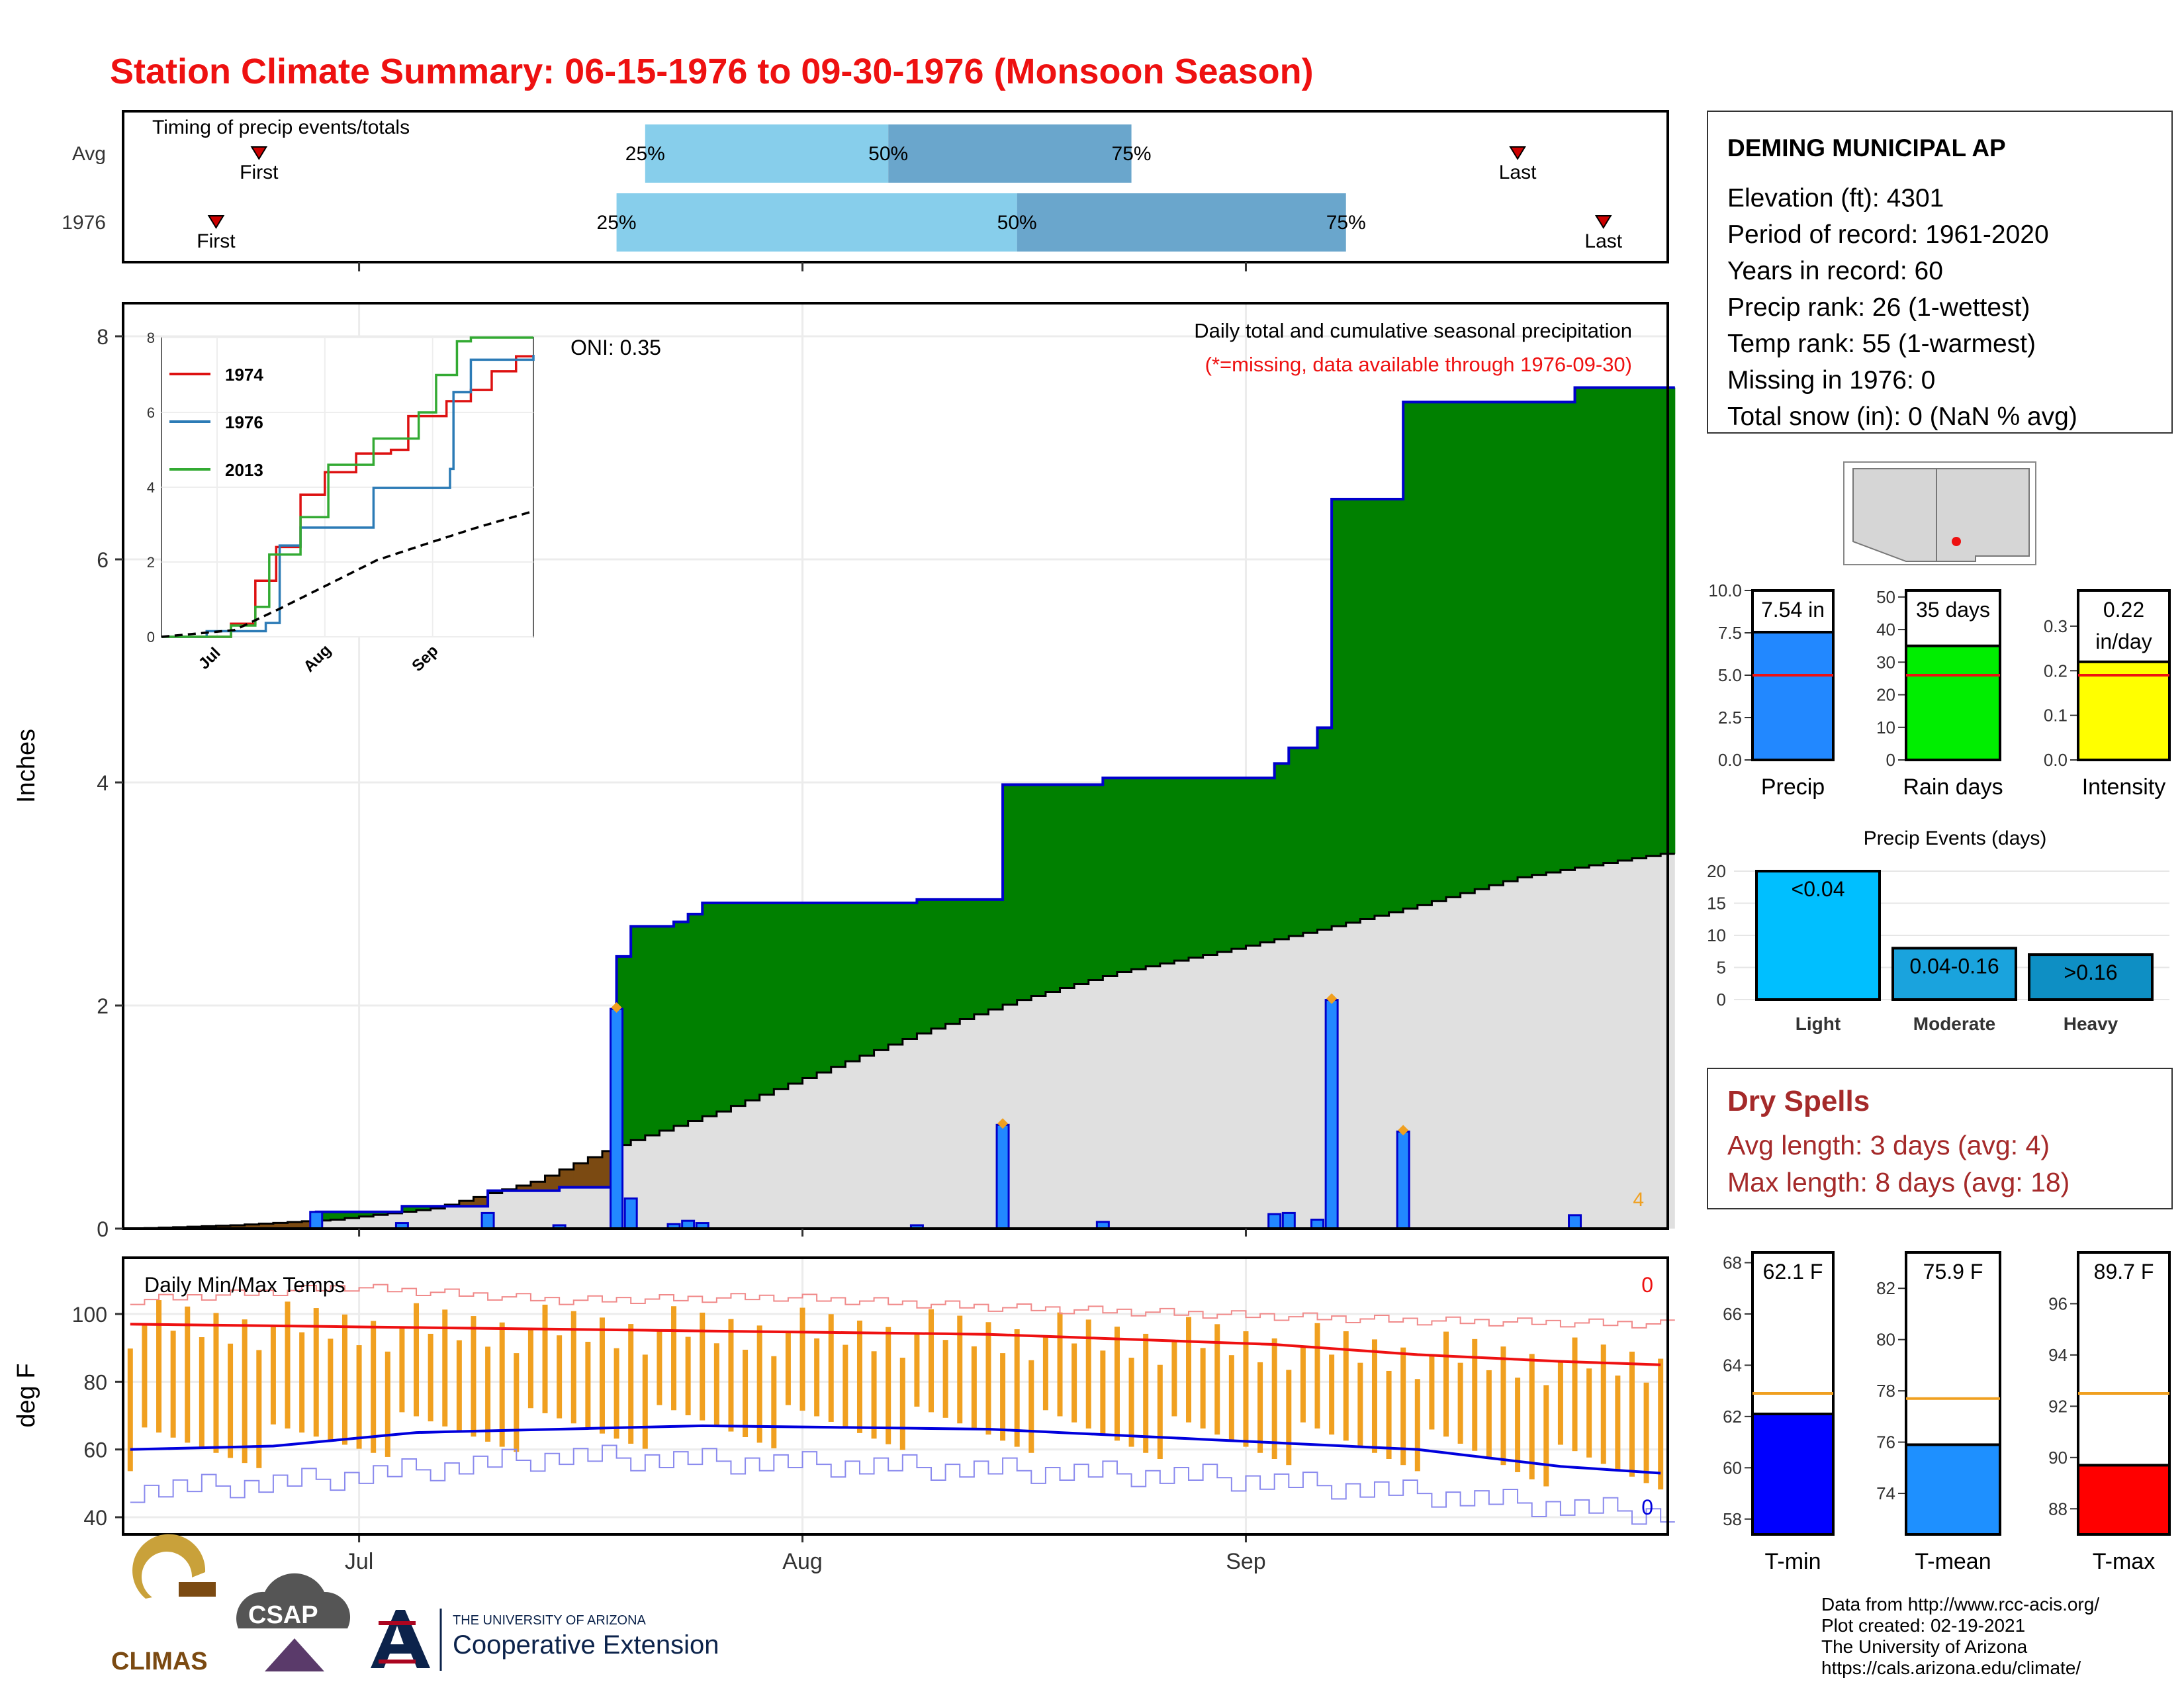 This screenshot has width=2184, height=1688. Describe the element at coordinates (1716, 871) in the screenshot. I see `events-tick-label: 20` at that location.